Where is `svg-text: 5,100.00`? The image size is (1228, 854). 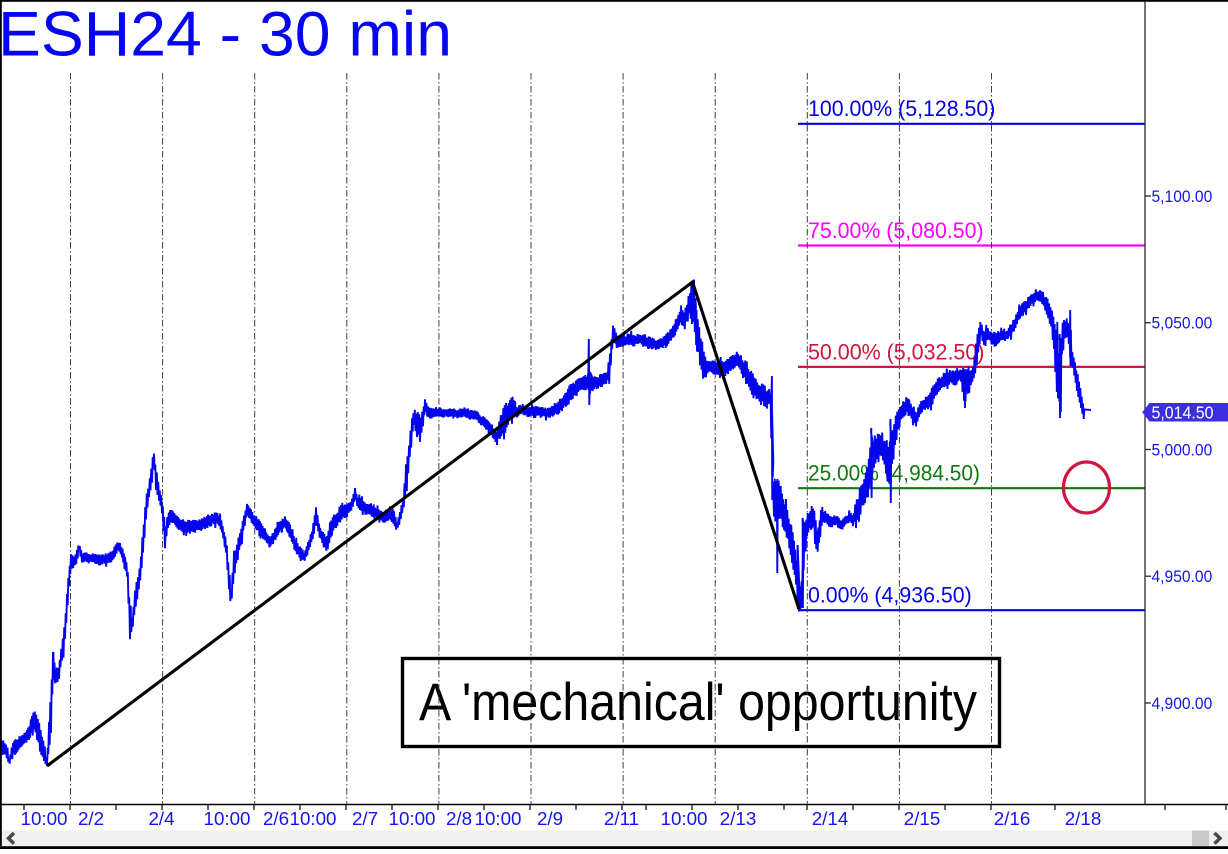 svg-text: 5,100.00 is located at coordinates (1182, 196).